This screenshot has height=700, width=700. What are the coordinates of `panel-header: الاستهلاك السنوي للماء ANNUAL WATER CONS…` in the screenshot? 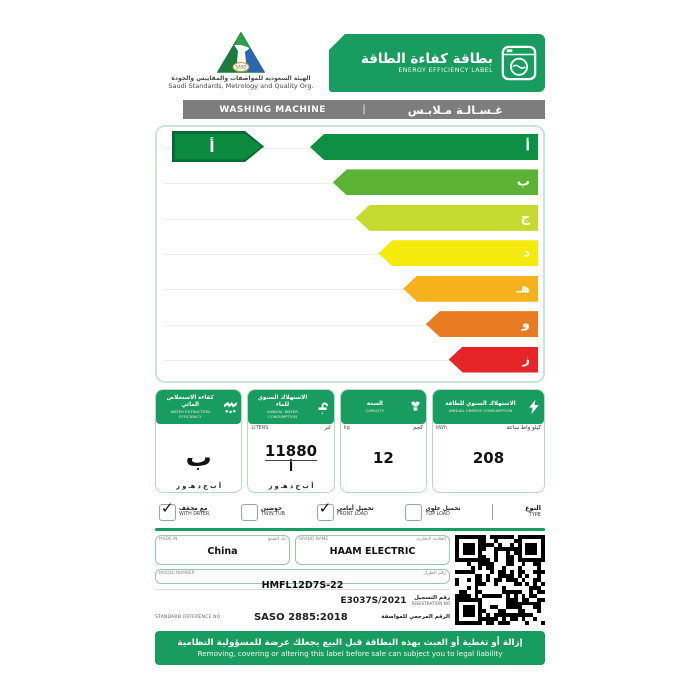 It's located at (291, 407).